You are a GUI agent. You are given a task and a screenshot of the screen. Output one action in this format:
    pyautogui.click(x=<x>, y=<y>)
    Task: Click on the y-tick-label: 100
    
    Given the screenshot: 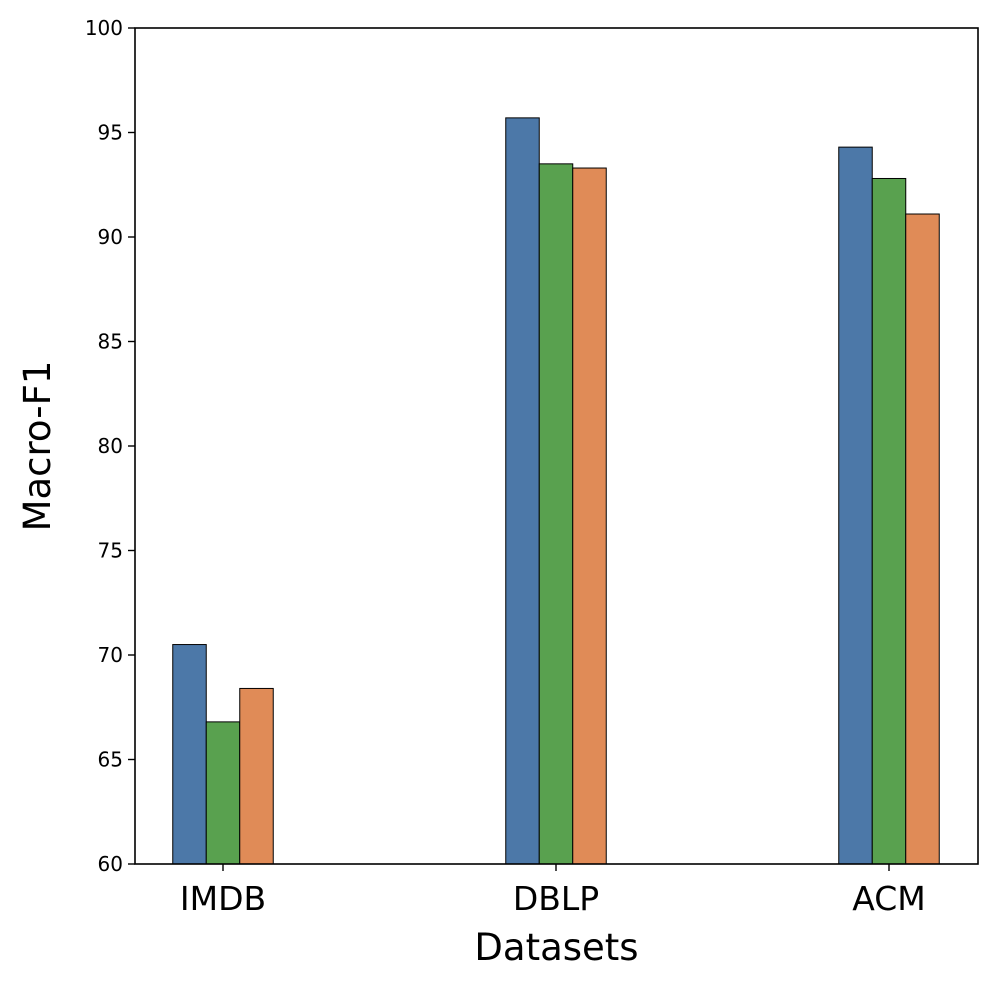 What is the action you would take?
    pyautogui.click(x=104, y=28)
    